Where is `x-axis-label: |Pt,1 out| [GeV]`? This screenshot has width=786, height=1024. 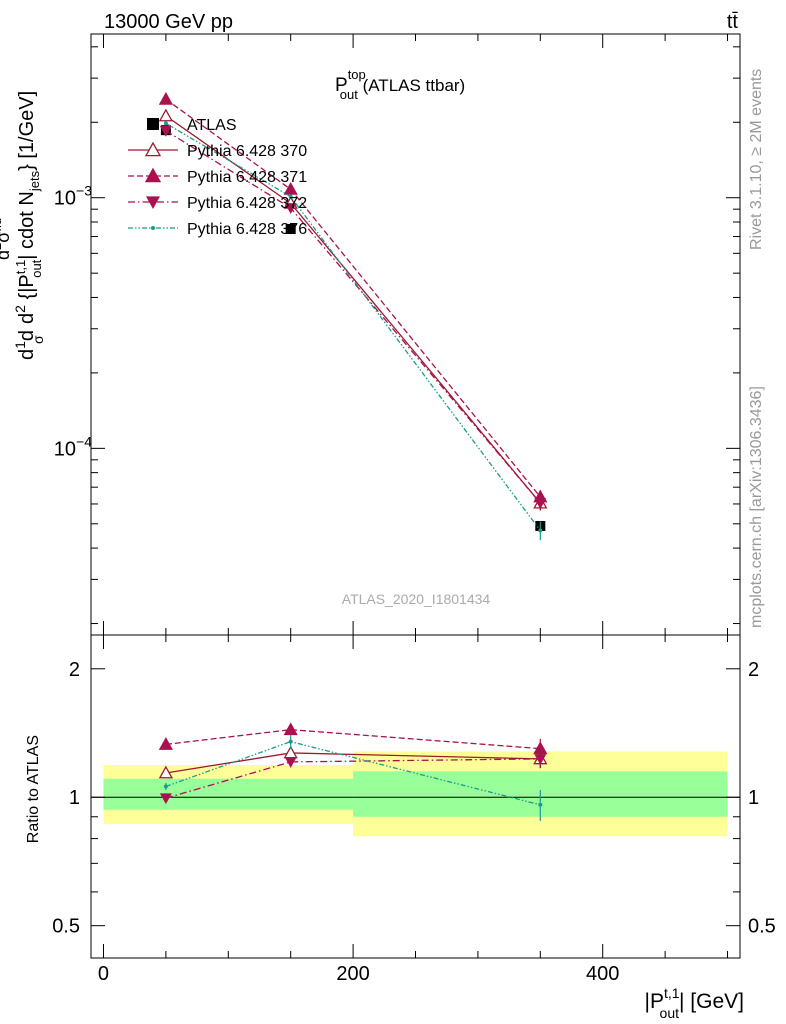
x-axis-label: |Pt,1 out| [GeV] is located at coordinates (695, 1003).